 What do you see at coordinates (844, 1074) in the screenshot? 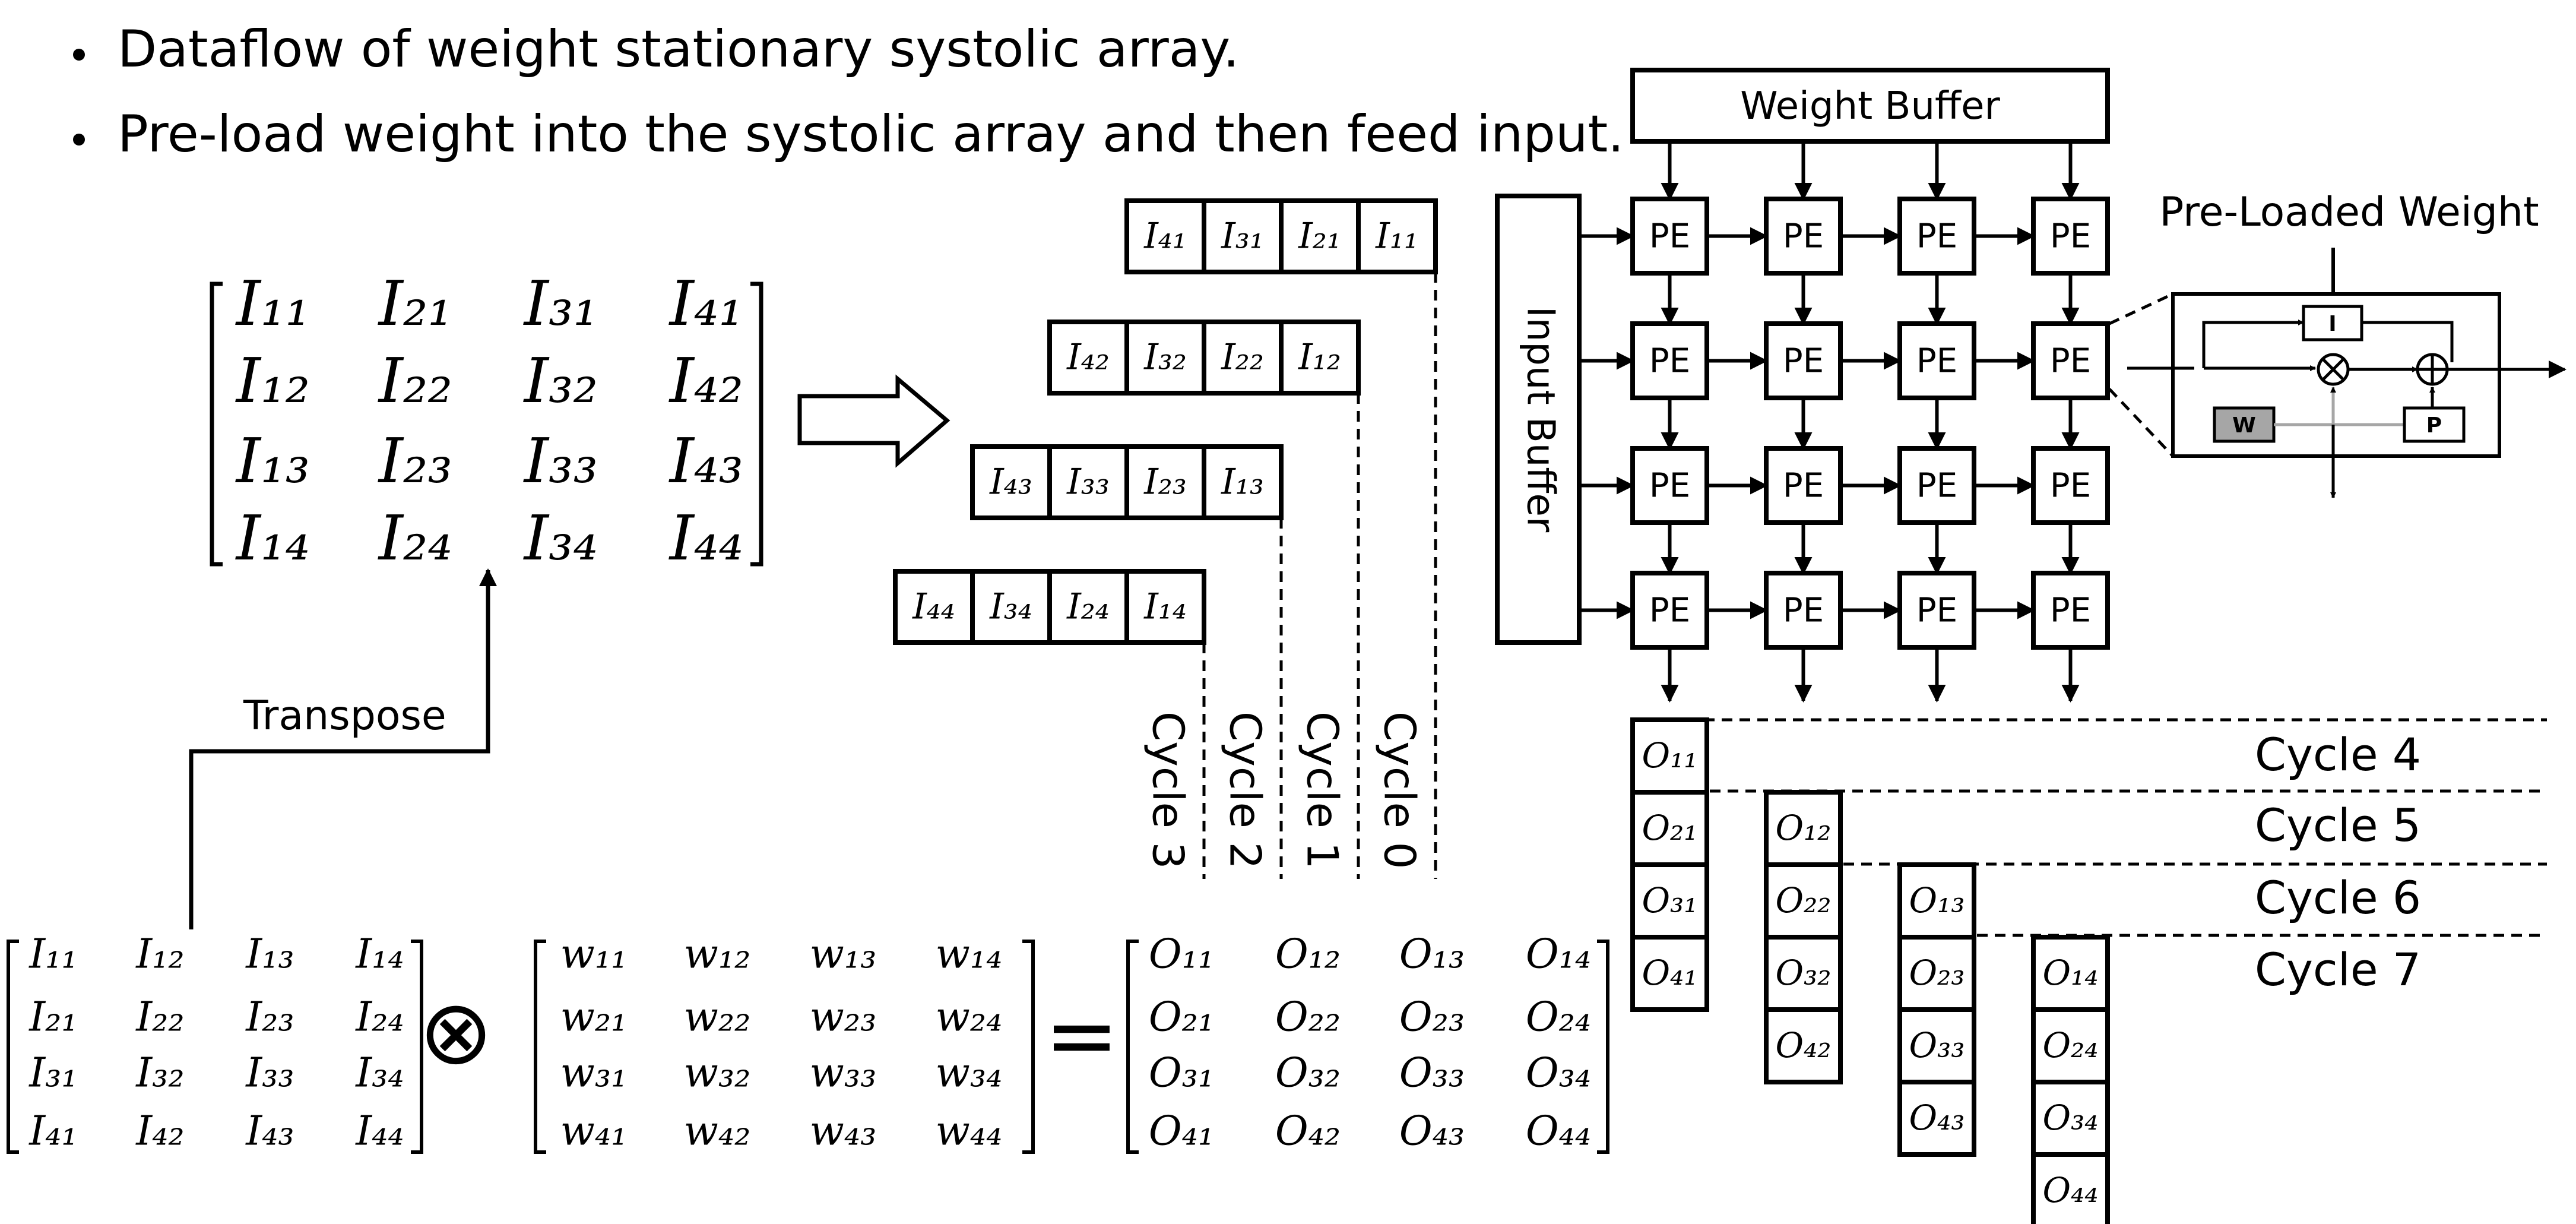
I see `matrix-cell: w₃₃` at bounding box center [844, 1074].